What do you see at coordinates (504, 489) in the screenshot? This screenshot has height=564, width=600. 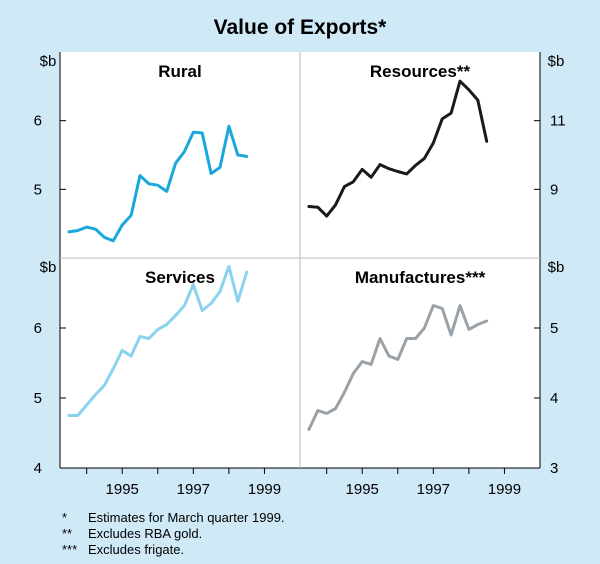 I see `x-tick-label-right-1999: 1999` at bounding box center [504, 489].